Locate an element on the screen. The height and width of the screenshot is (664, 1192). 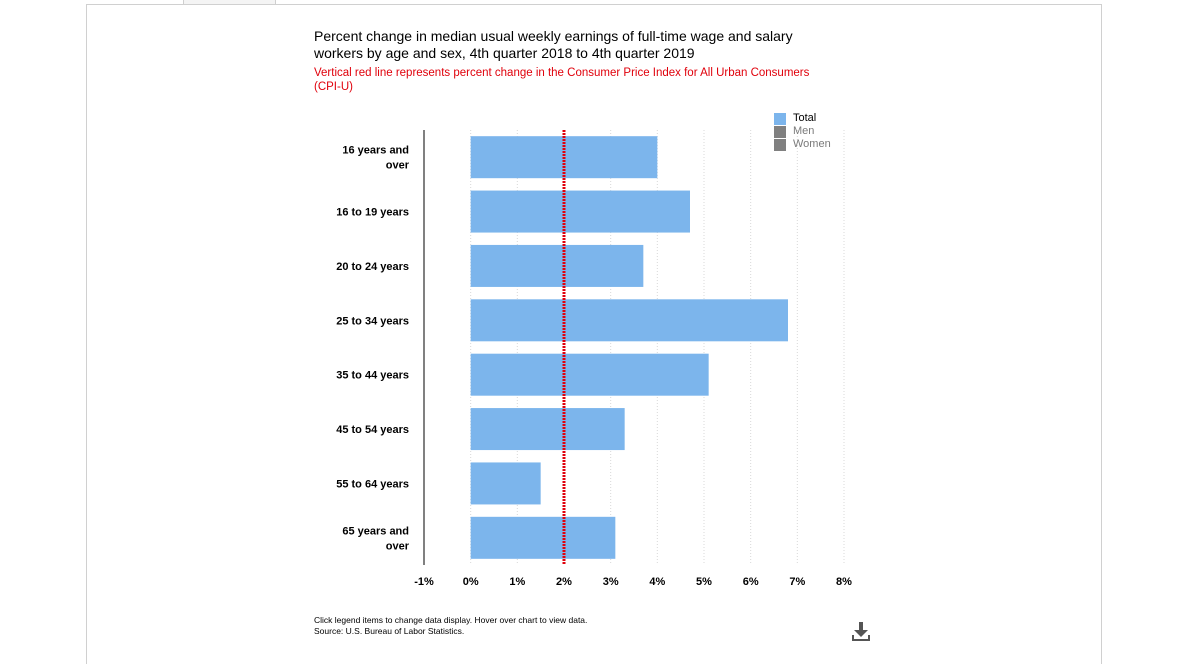
category-label-line: 25 to 34 years is located at coordinates (372, 321).